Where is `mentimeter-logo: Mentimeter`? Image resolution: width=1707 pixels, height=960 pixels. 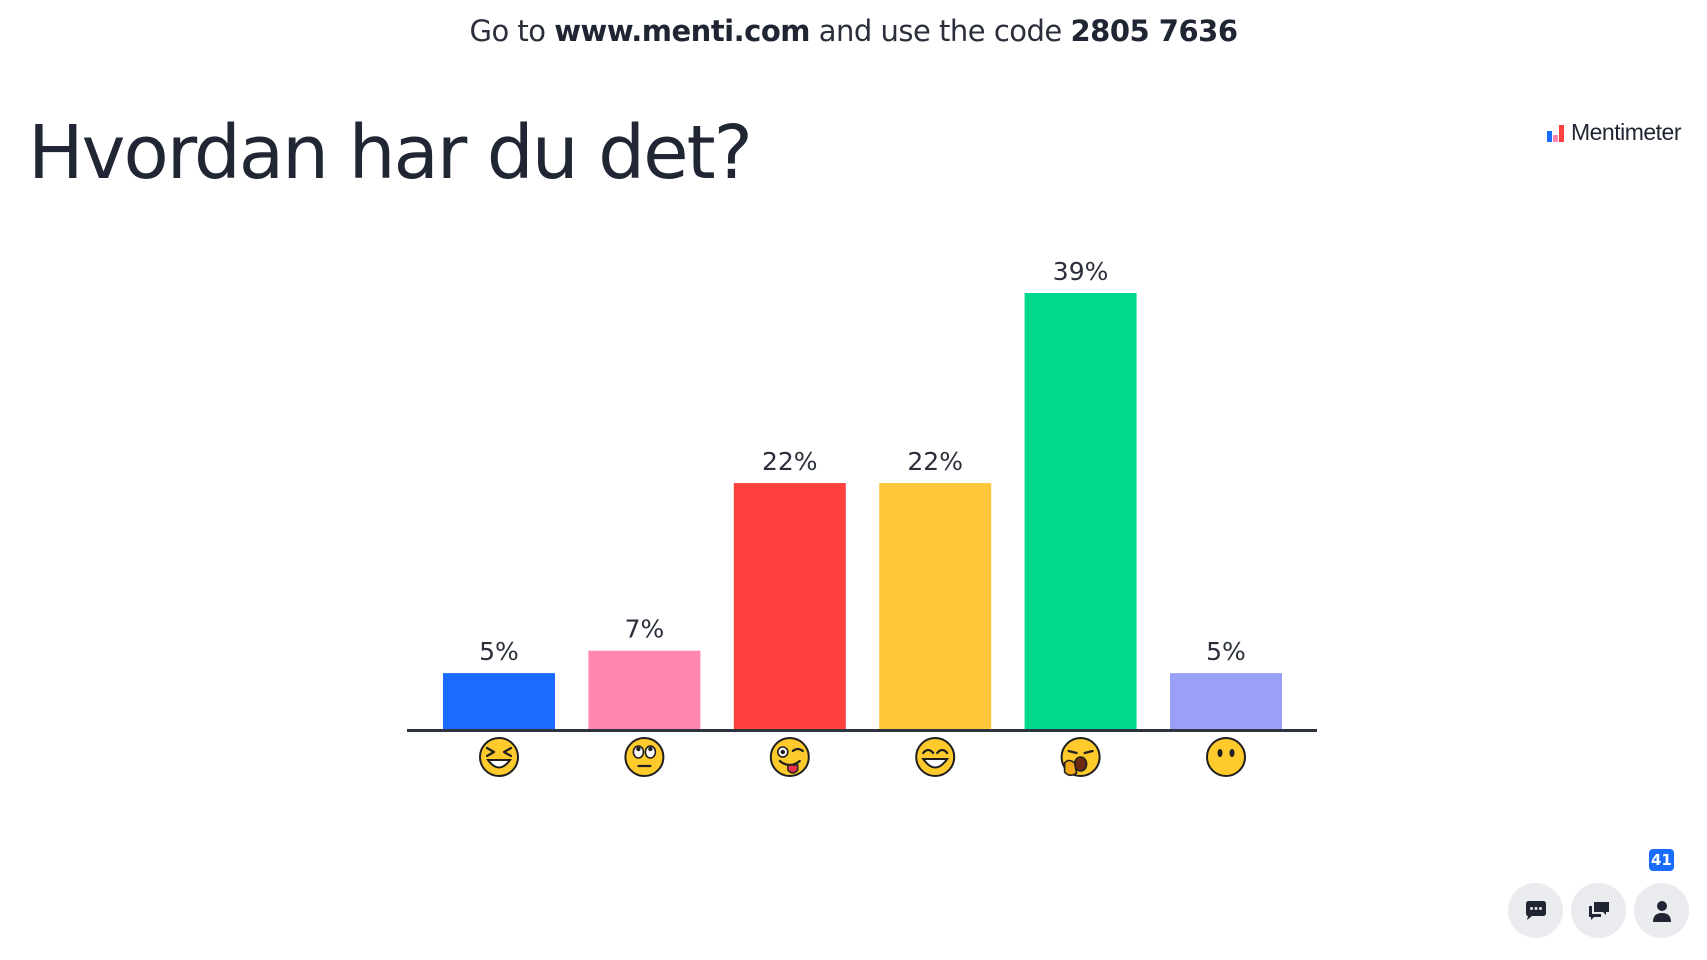 mentimeter-logo: Mentimeter is located at coordinates (1614, 132).